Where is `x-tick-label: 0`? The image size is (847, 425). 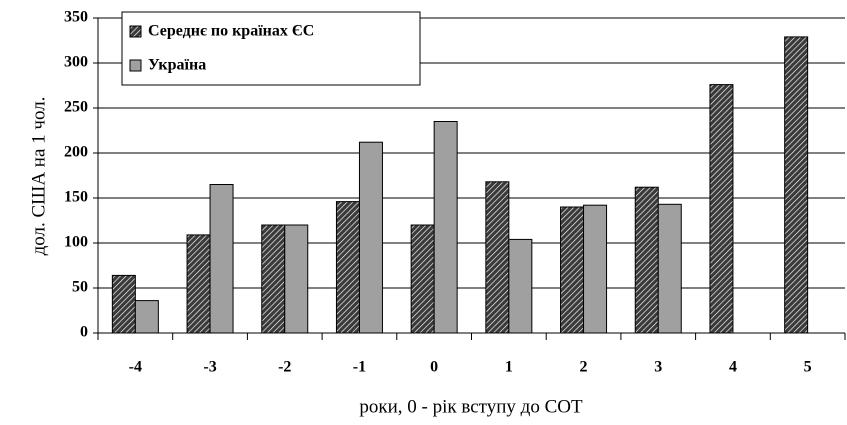 x-tick-label: 0 is located at coordinates (434, 367).